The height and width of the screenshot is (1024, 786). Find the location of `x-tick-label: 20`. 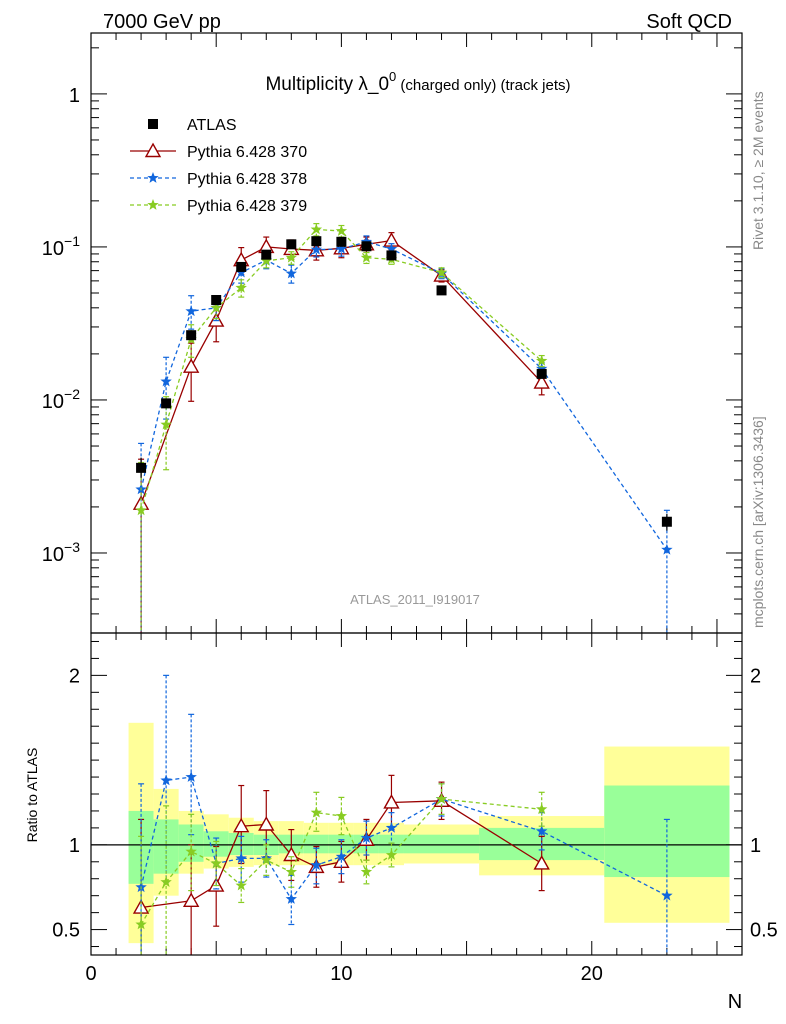

x-tick-label: 20 is located at coordinates (592, 974).